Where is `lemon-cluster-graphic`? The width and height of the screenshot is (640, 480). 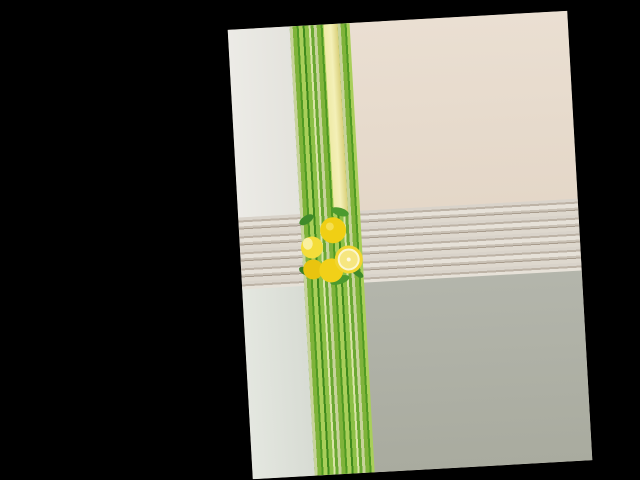 lemon-cluster-graphic is located at coordinates (331, 246).